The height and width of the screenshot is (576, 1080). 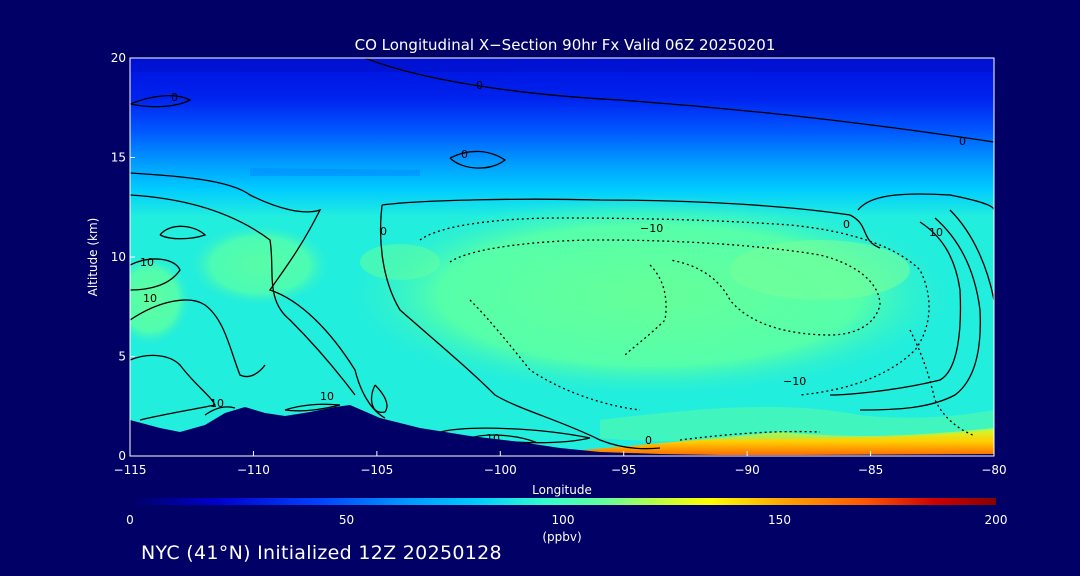 I want to click on x-tick-label: −100, so click(x=500, y=470).